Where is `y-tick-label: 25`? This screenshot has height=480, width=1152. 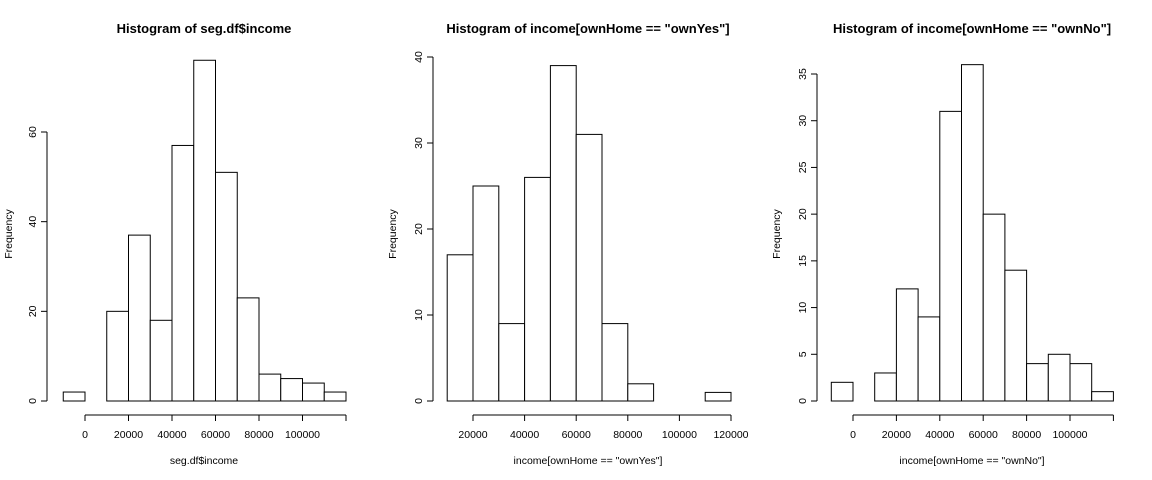 y-tick-label: 25 is located at coordinates (803, 167).